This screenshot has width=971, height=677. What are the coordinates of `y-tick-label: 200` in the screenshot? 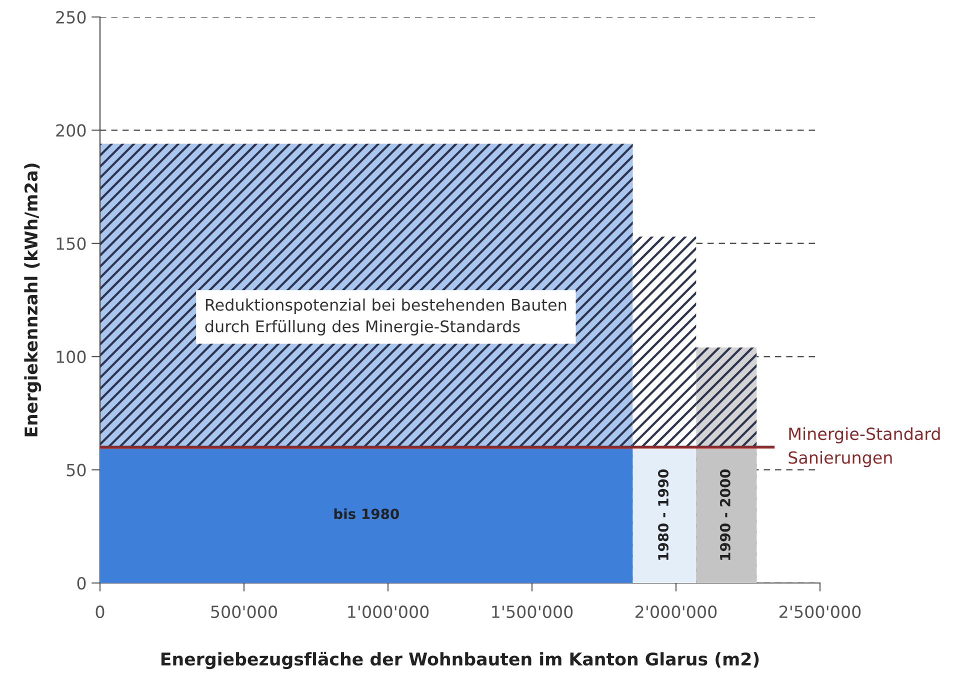 It's located at (71, 130).